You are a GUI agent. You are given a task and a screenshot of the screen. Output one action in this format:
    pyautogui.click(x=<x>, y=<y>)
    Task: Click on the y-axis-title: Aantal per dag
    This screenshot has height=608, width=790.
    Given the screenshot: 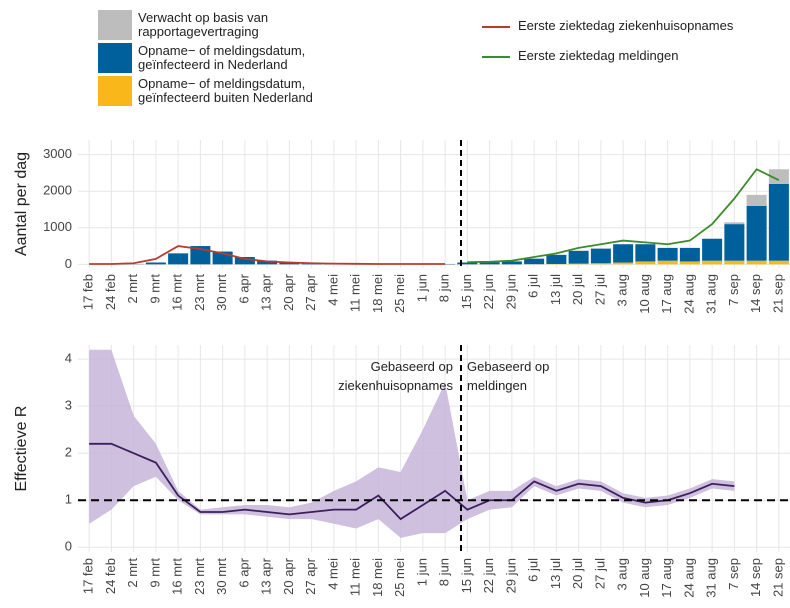 What is the action you would take?
    pyautogui.click(x=21, y=204)
    